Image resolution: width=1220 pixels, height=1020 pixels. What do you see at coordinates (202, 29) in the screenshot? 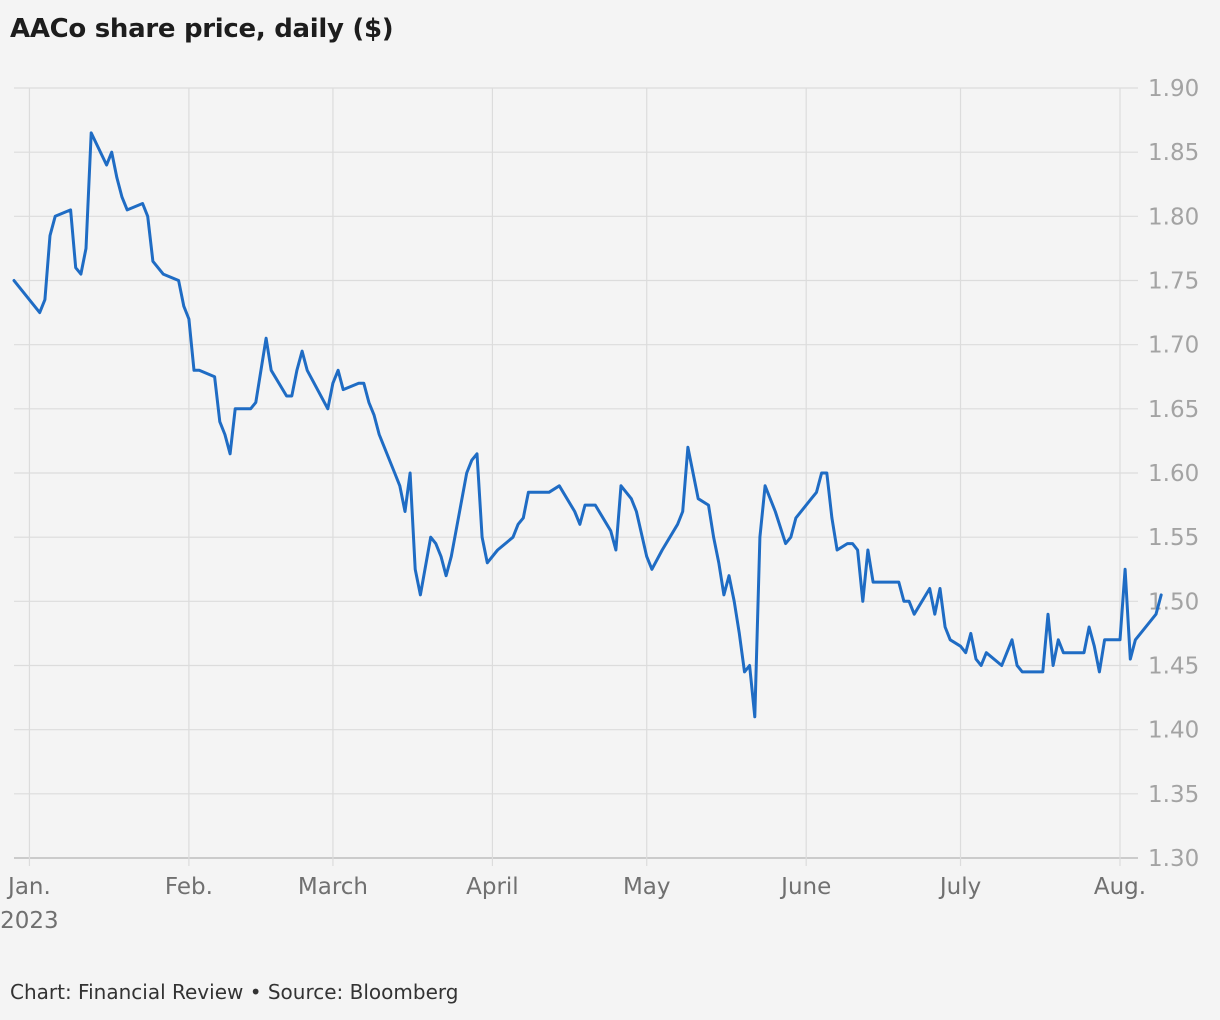
I see `chart-title: AACo share price, daily ($)` at bounding box center [202, 29].